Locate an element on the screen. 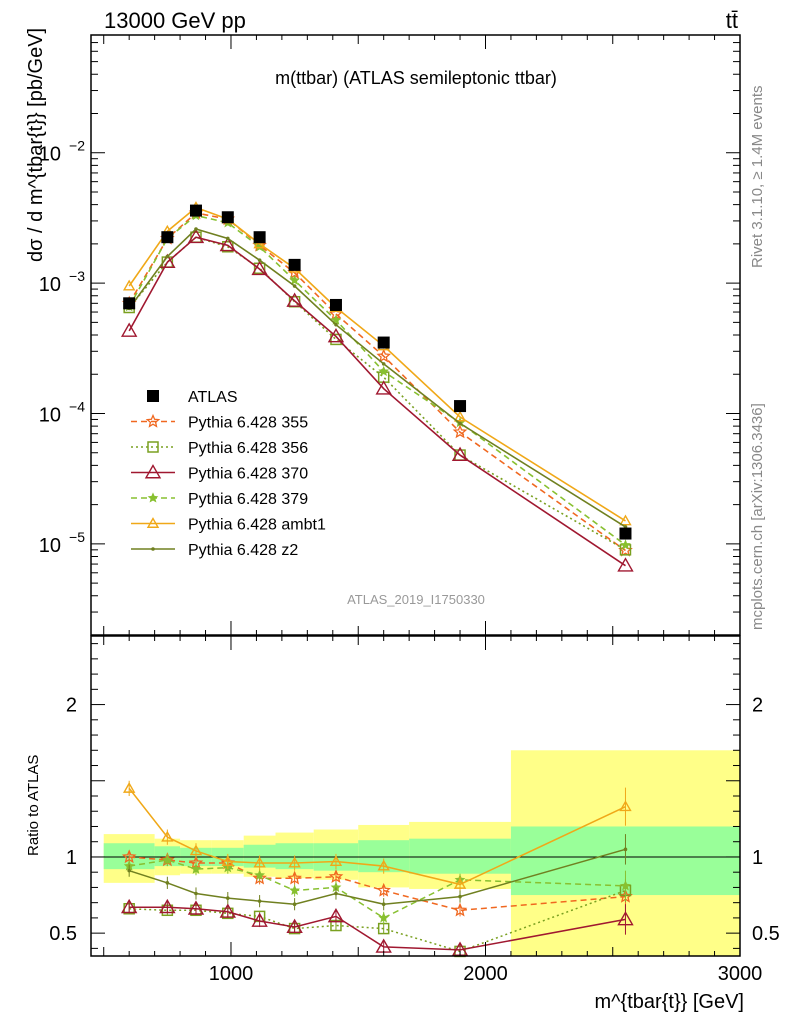  energy-label: 13000 GeV pp is located at coordinates (175, 20).